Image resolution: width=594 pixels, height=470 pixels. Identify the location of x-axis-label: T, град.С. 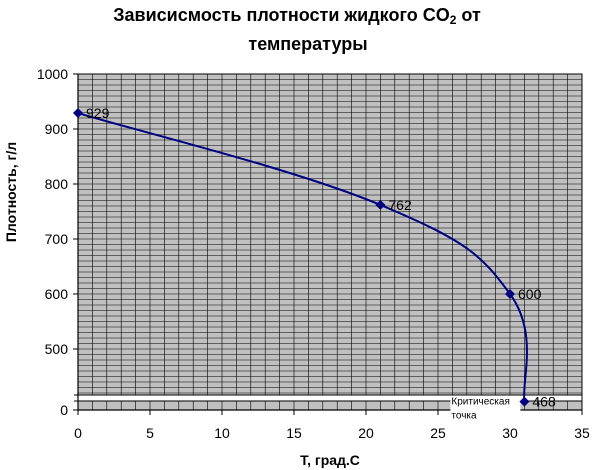
(330, 460).